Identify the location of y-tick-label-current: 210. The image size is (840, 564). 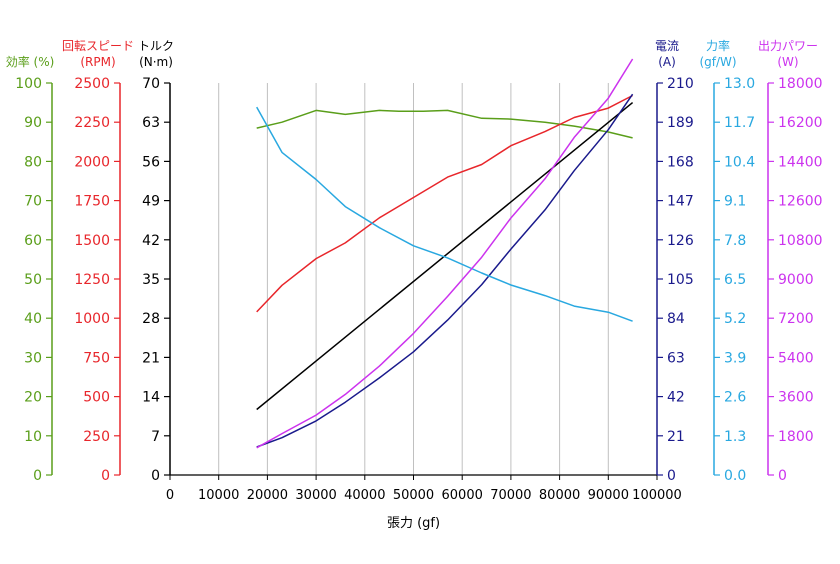
(680, 84).